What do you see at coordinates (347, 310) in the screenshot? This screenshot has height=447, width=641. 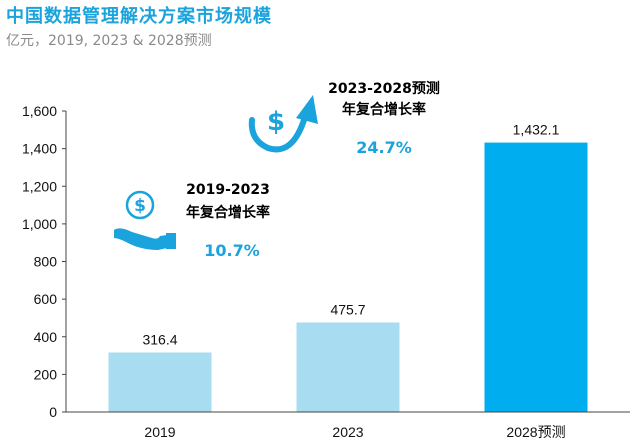 I see `bar-value-label: 475.7` at bounding box center [347, 310].